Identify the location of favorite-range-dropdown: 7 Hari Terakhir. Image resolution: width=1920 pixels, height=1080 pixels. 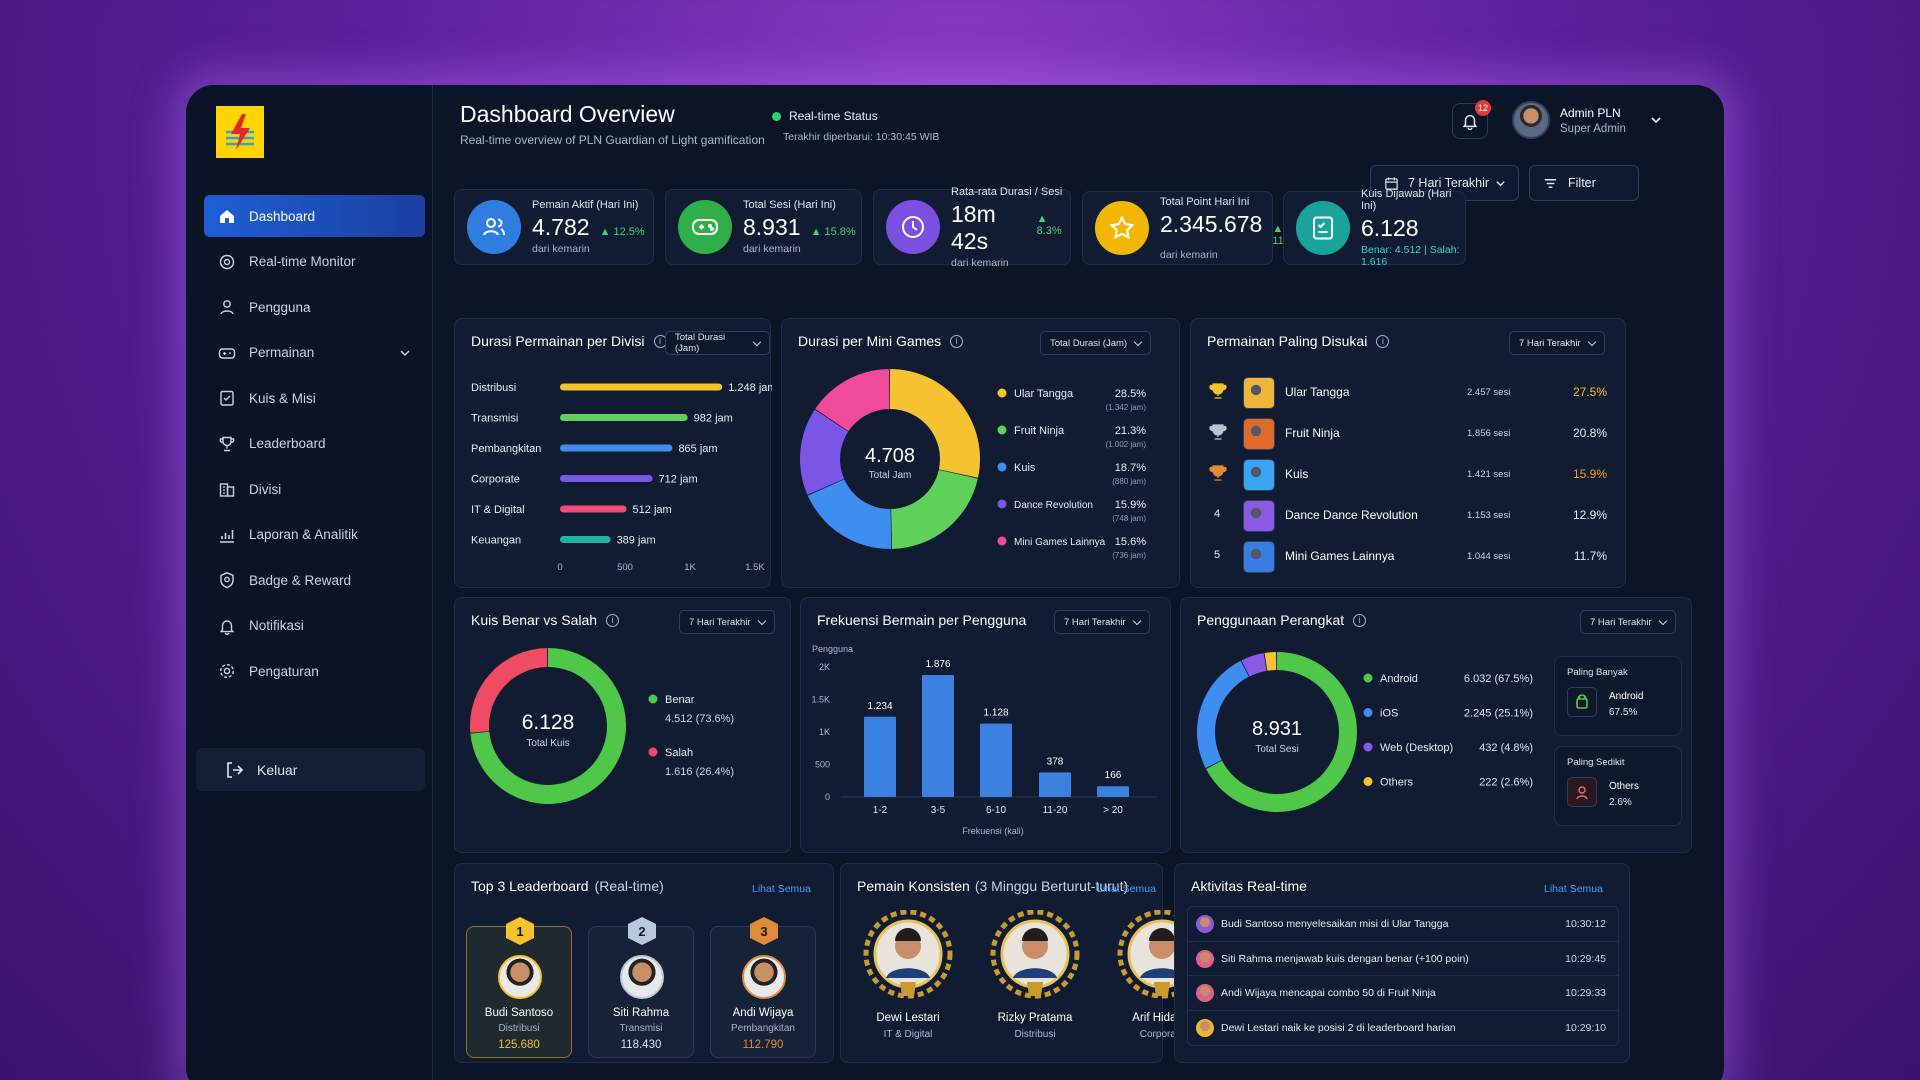
(1557, 343).